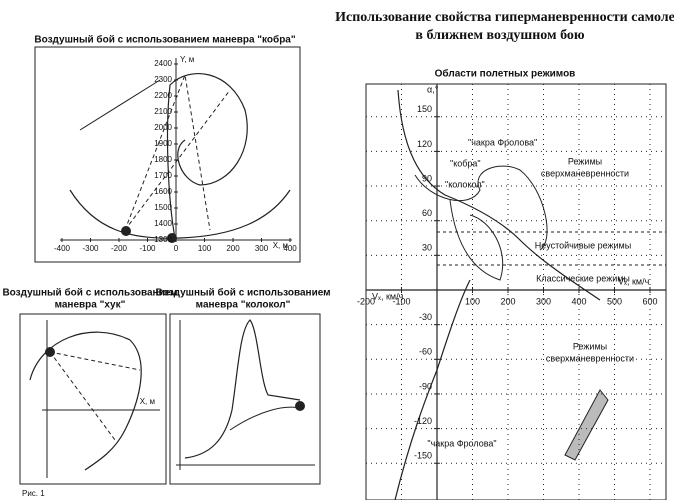 The width and height of the screenshot is (674, 500). Describe the element at coordinates (583, 278) in the screenshot. I see `annotation: Классические режимы` at that location.